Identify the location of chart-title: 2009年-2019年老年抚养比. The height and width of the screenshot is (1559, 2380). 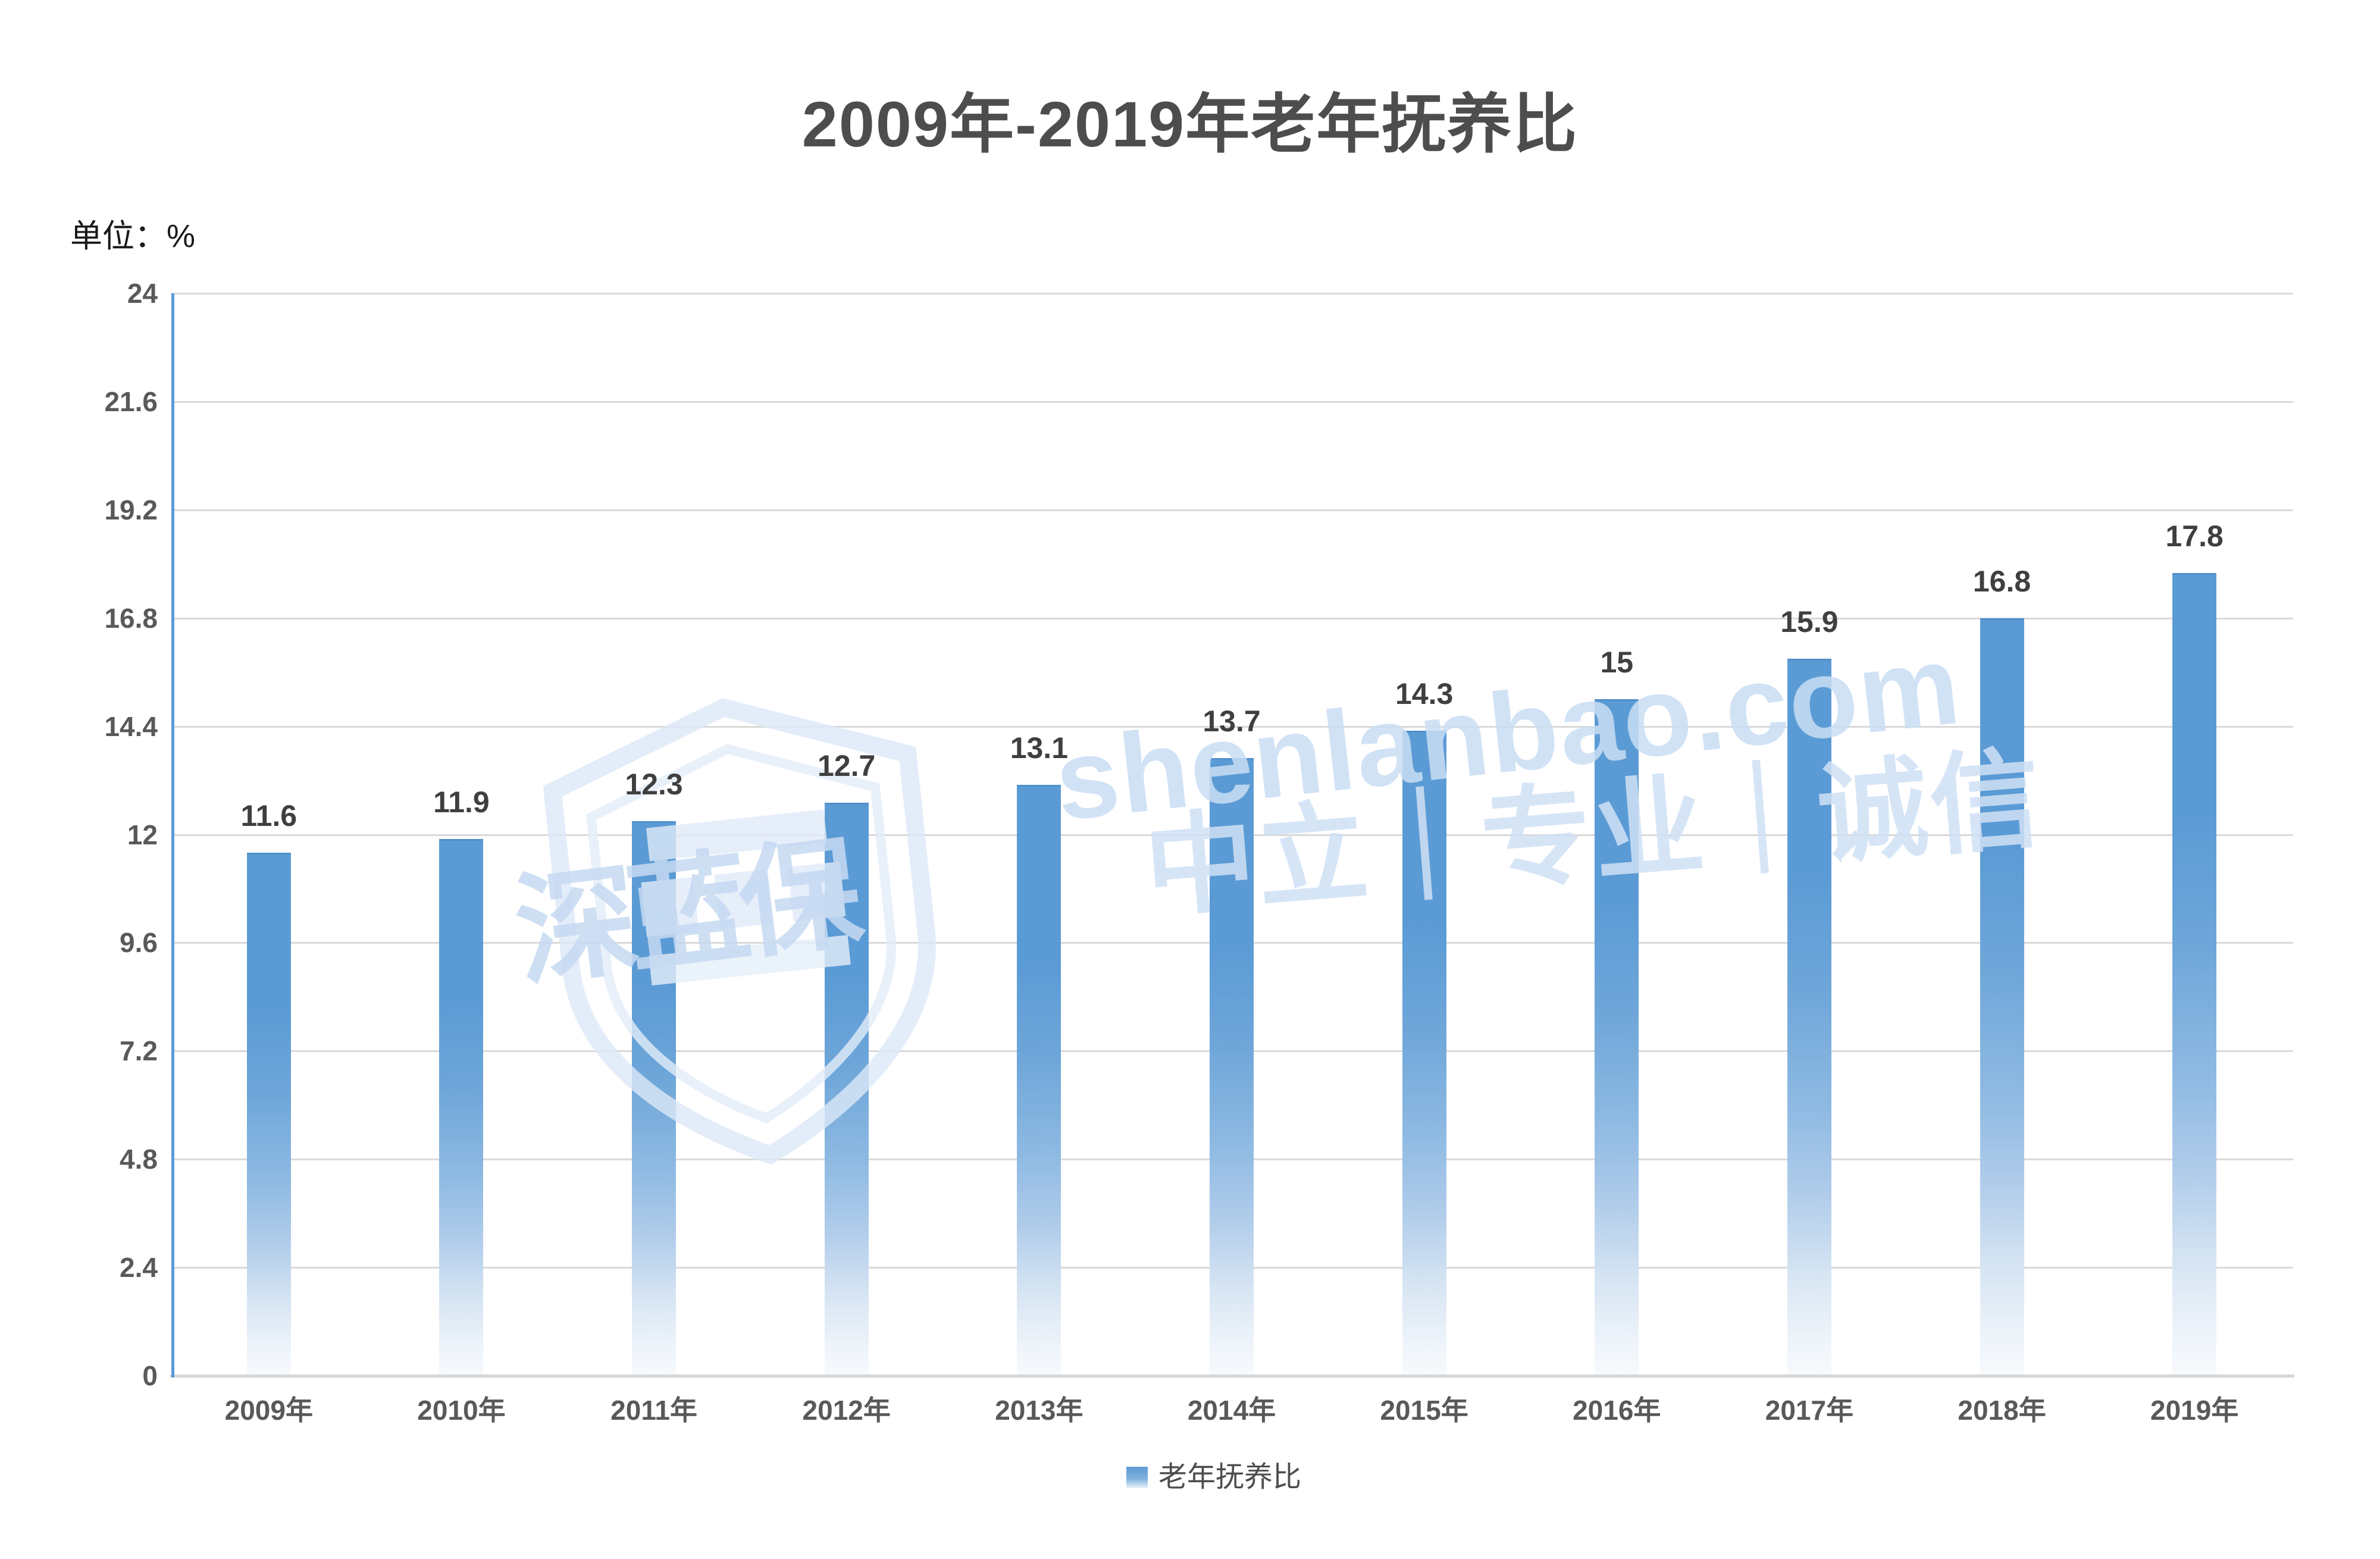
(1190, 124).